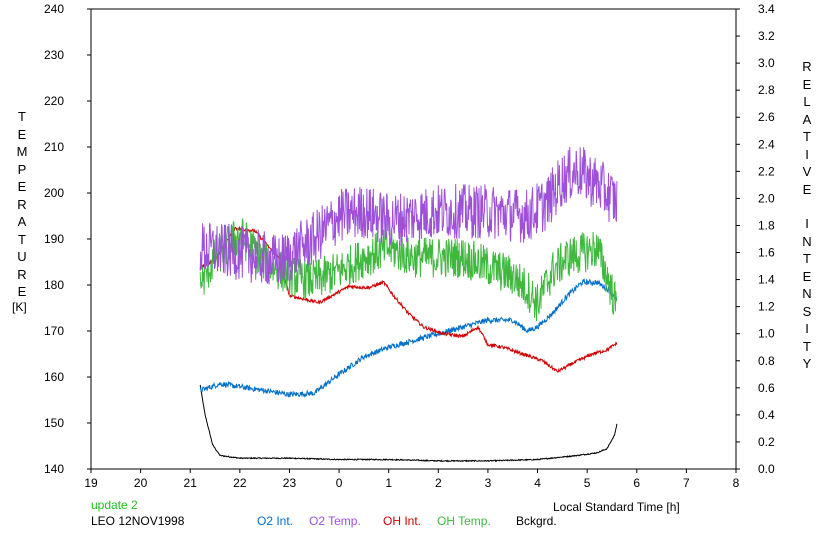  Describe the element at coordinates (807, 66) in the screenshot. I see `y-right-label-letter: R` at that location.